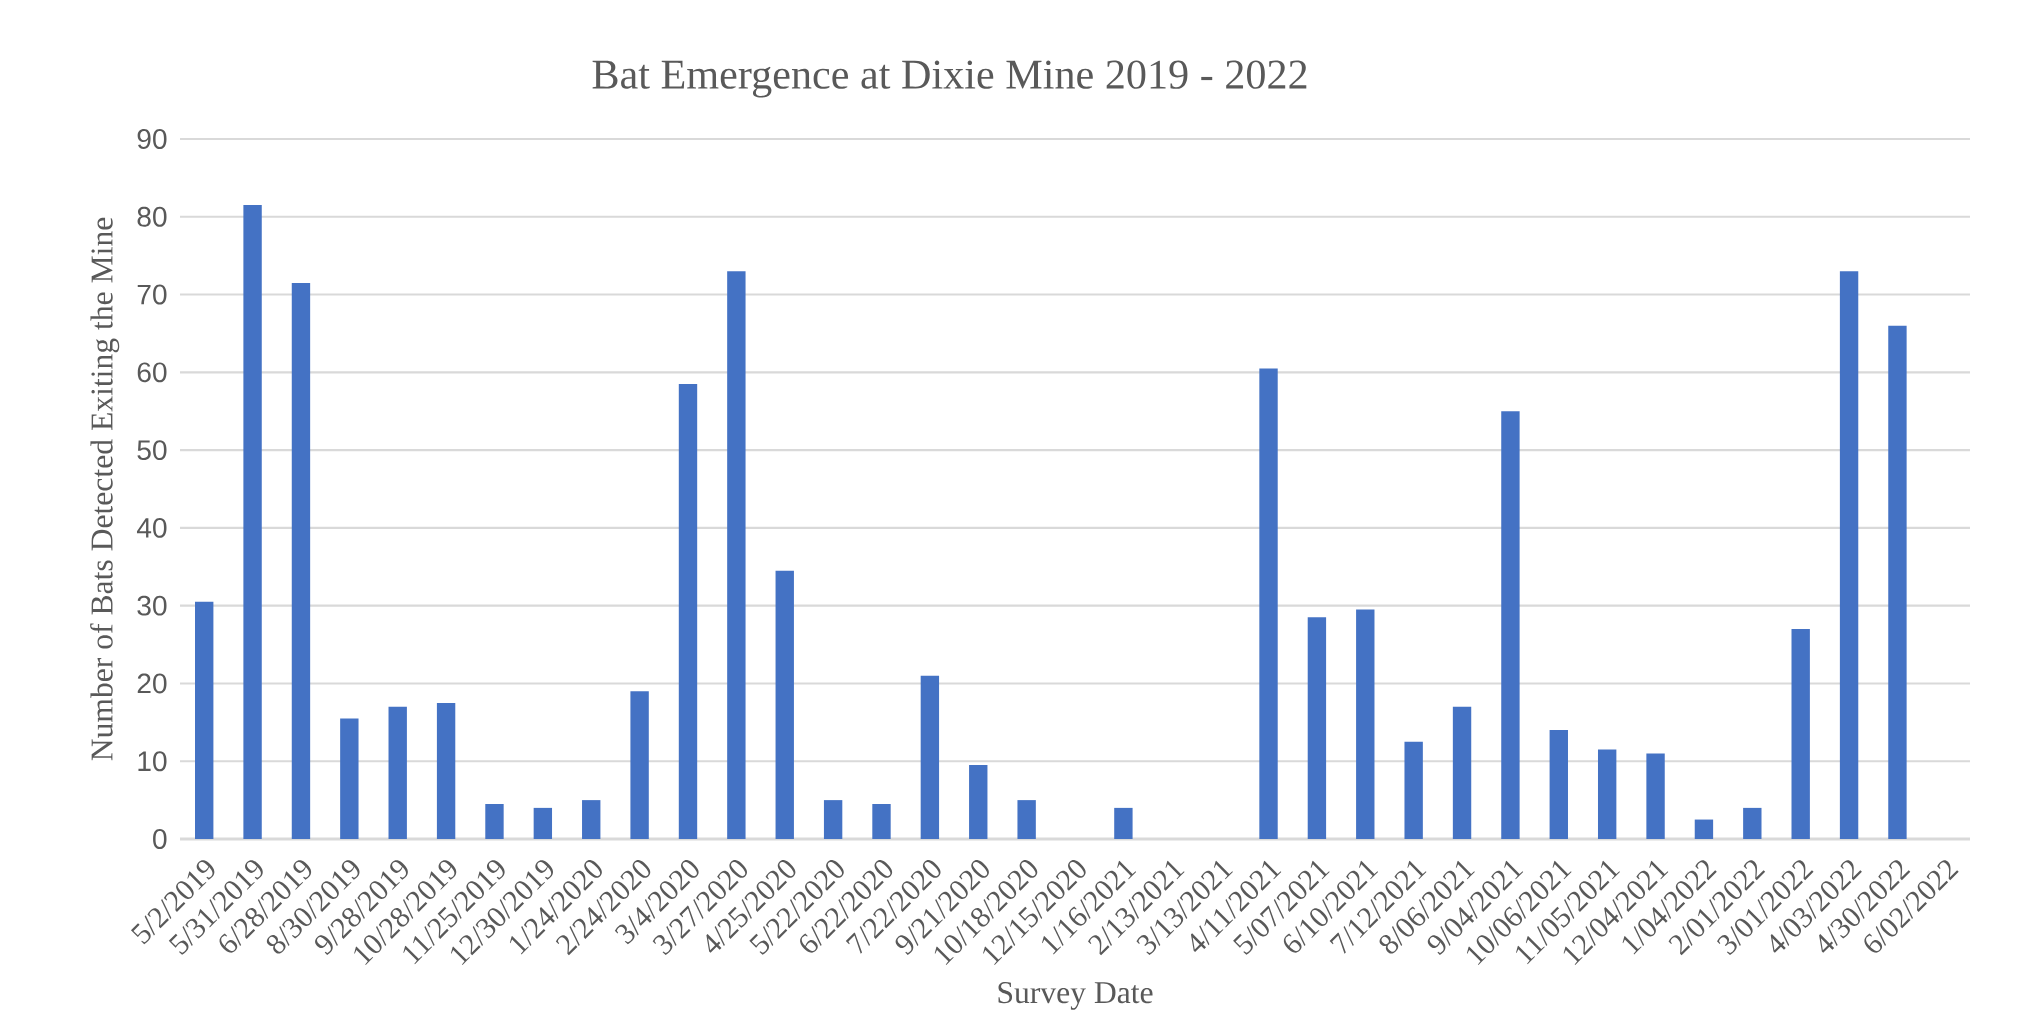 The image size is (2021, 1024). Describe the element at coordinates (151, 527) in the screenshot. I see `y-tick-label: 40` at that location.